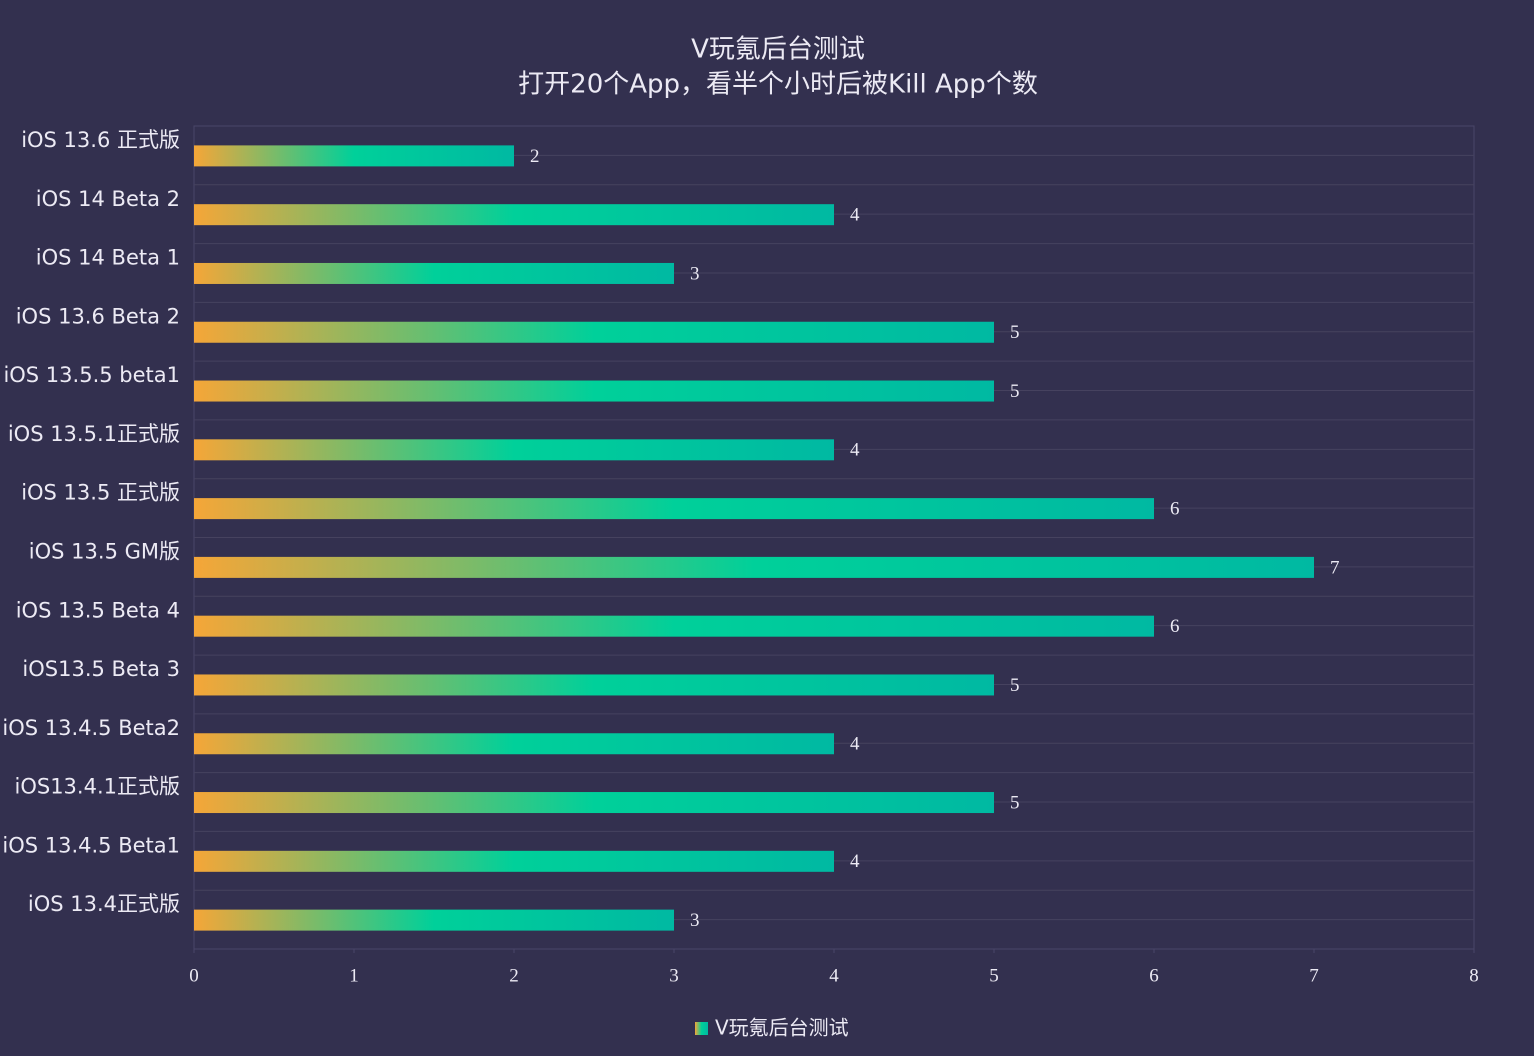  I want to click on x-tick-label: 7, so click(1314, 975).